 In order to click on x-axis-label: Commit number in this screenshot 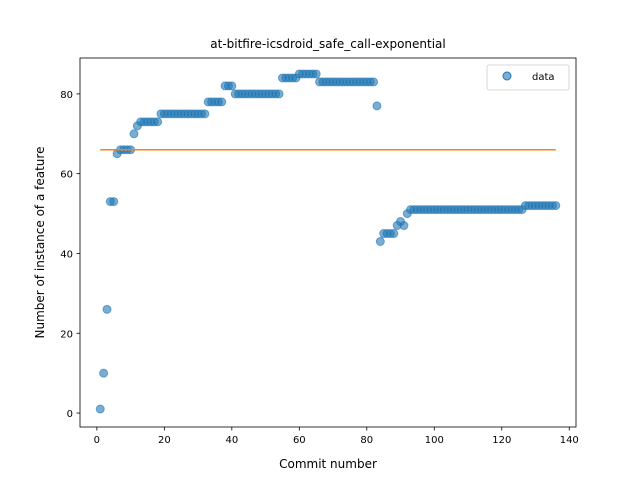, I will do `click(328, 464)`.